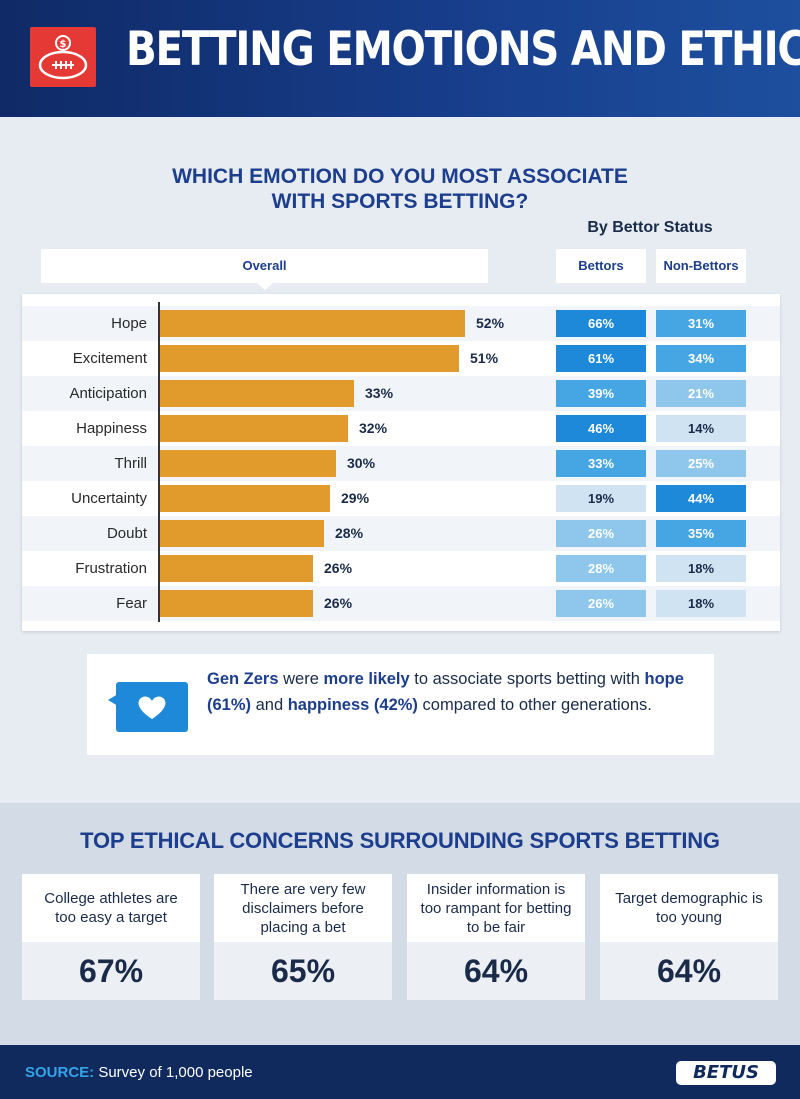 The image size is (800, 1099). Describe the element at coordinates (139, 1072) in the screenshot. I see `source-note: SOURCE: Survey of 1,000 people` at that location.